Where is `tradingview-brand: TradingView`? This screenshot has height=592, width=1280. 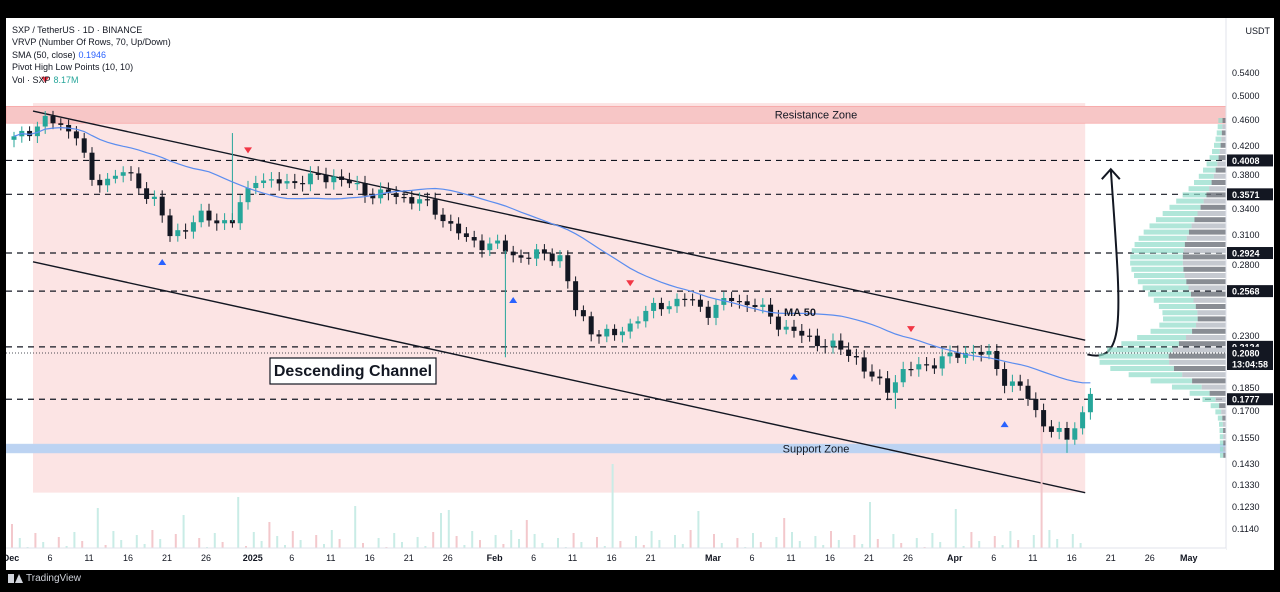
tradingview-brand: TradingView is located at coordinates (44, 578).